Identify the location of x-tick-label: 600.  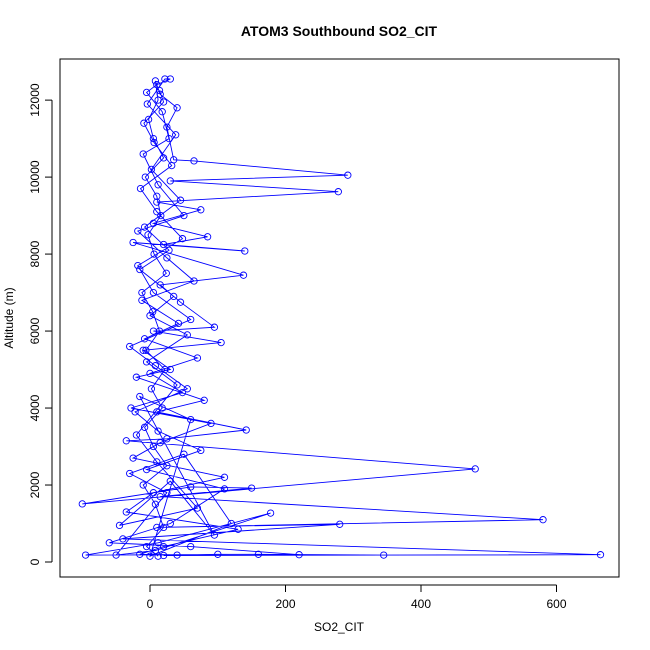
(556, 604).